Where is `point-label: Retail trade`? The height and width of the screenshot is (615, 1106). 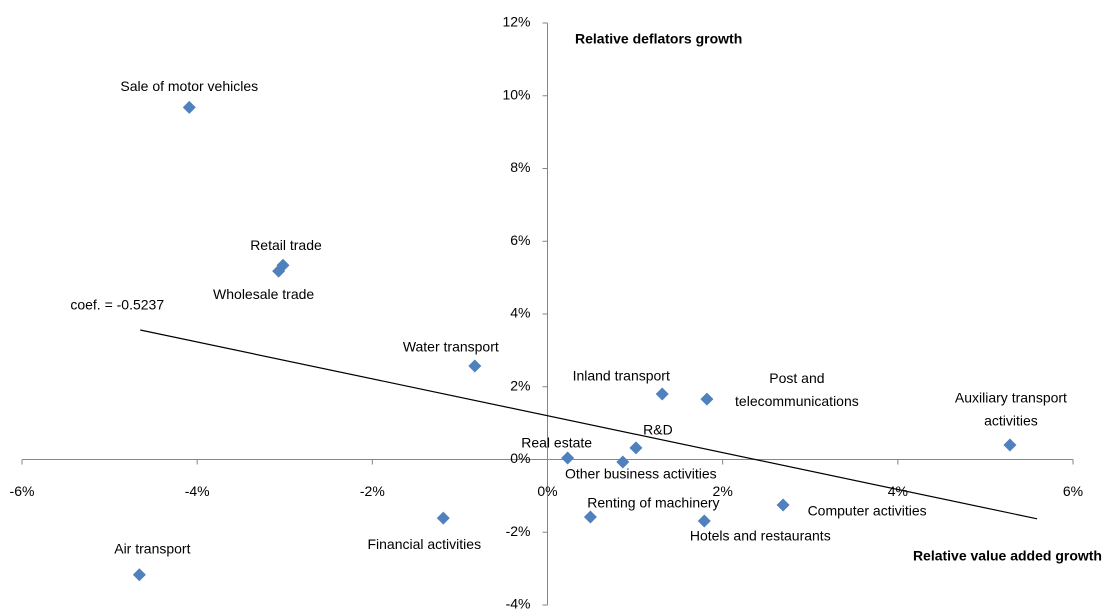
point-label: Retail trade is located at coordinates (286, 245).